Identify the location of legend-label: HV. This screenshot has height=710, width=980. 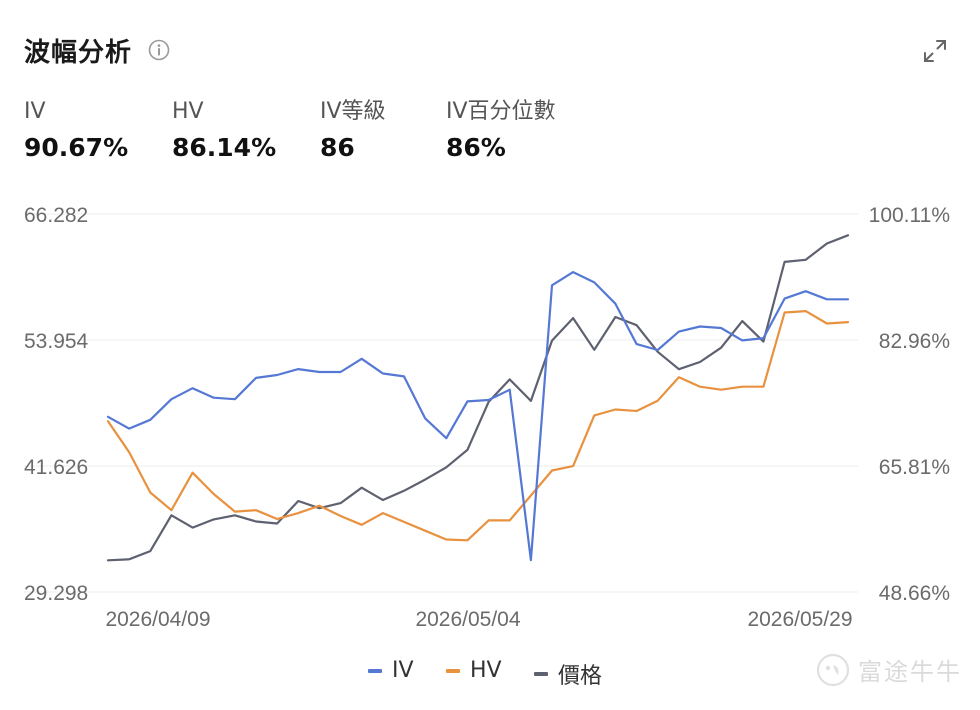
(486, 670).